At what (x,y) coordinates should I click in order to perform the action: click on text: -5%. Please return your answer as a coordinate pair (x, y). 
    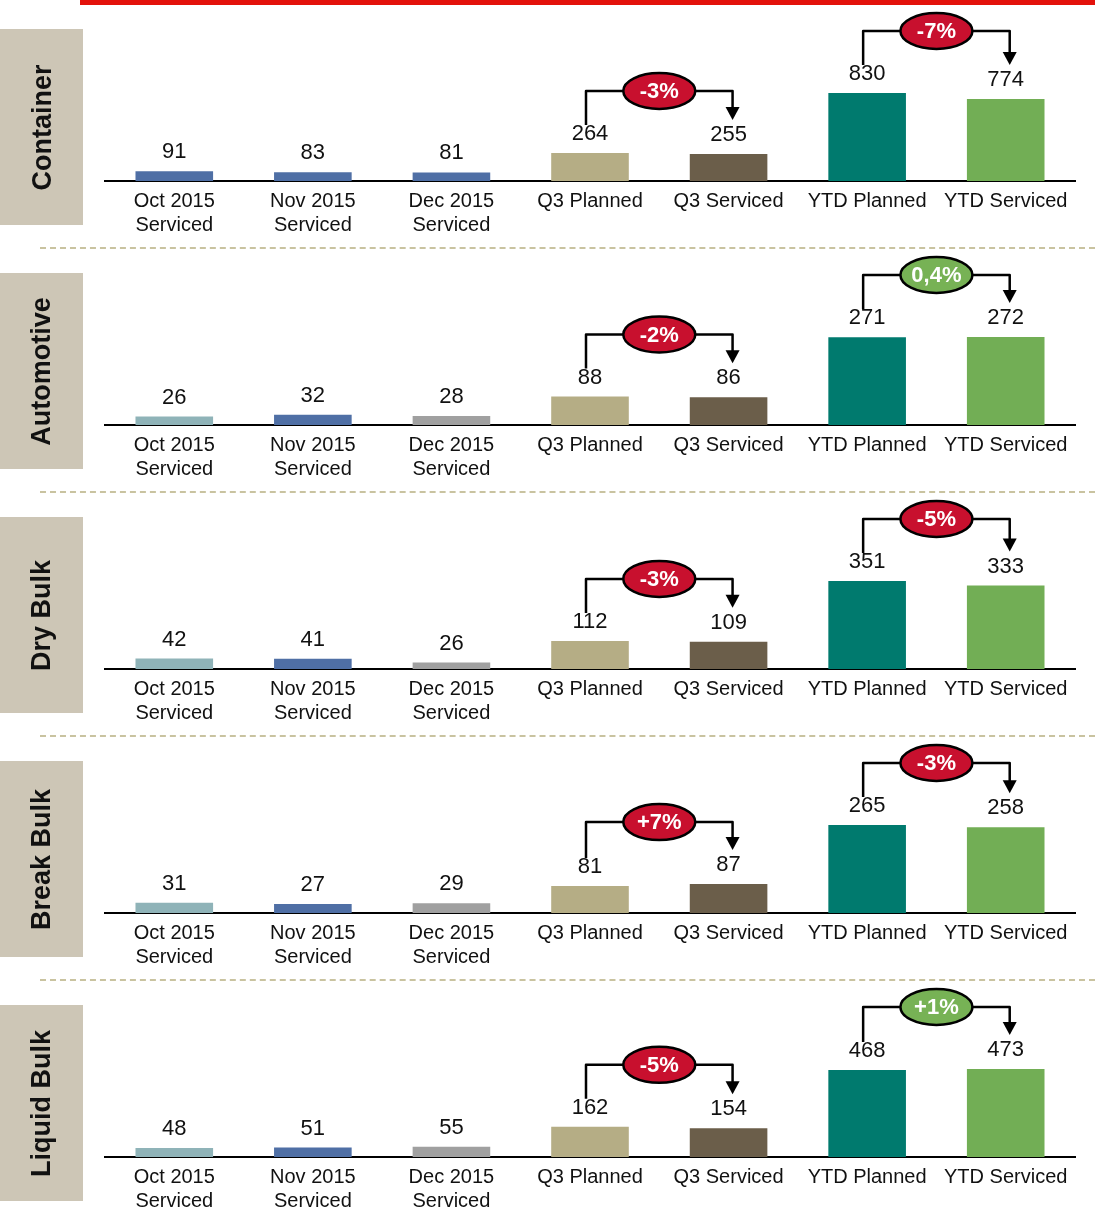
    Looking at the image, I should click on (936, 519).